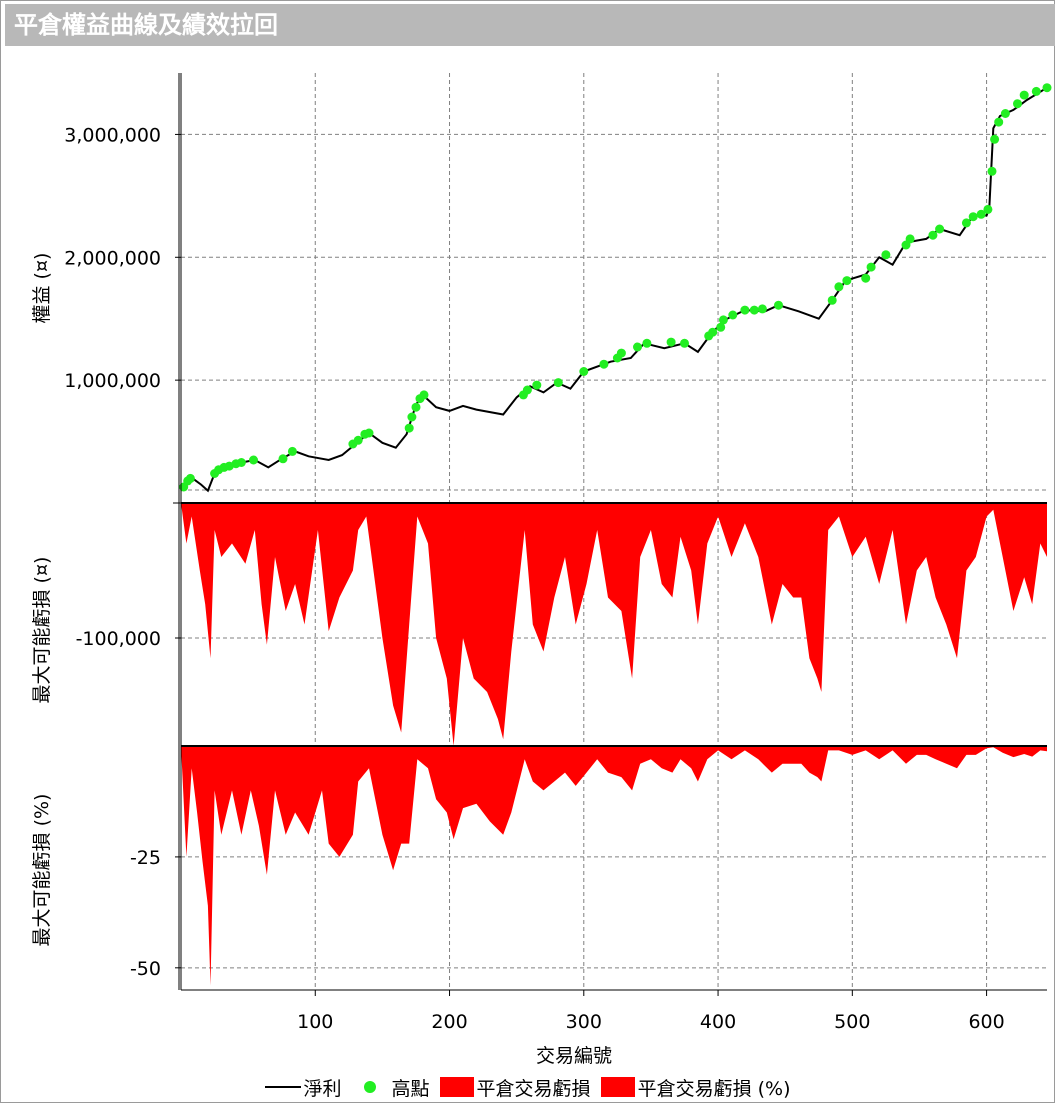 This screenshot has height=1103, width=1055. I want to click on legend-item-drawdown-pct: 平倉交易虧損 (%), so click(695, 1087).